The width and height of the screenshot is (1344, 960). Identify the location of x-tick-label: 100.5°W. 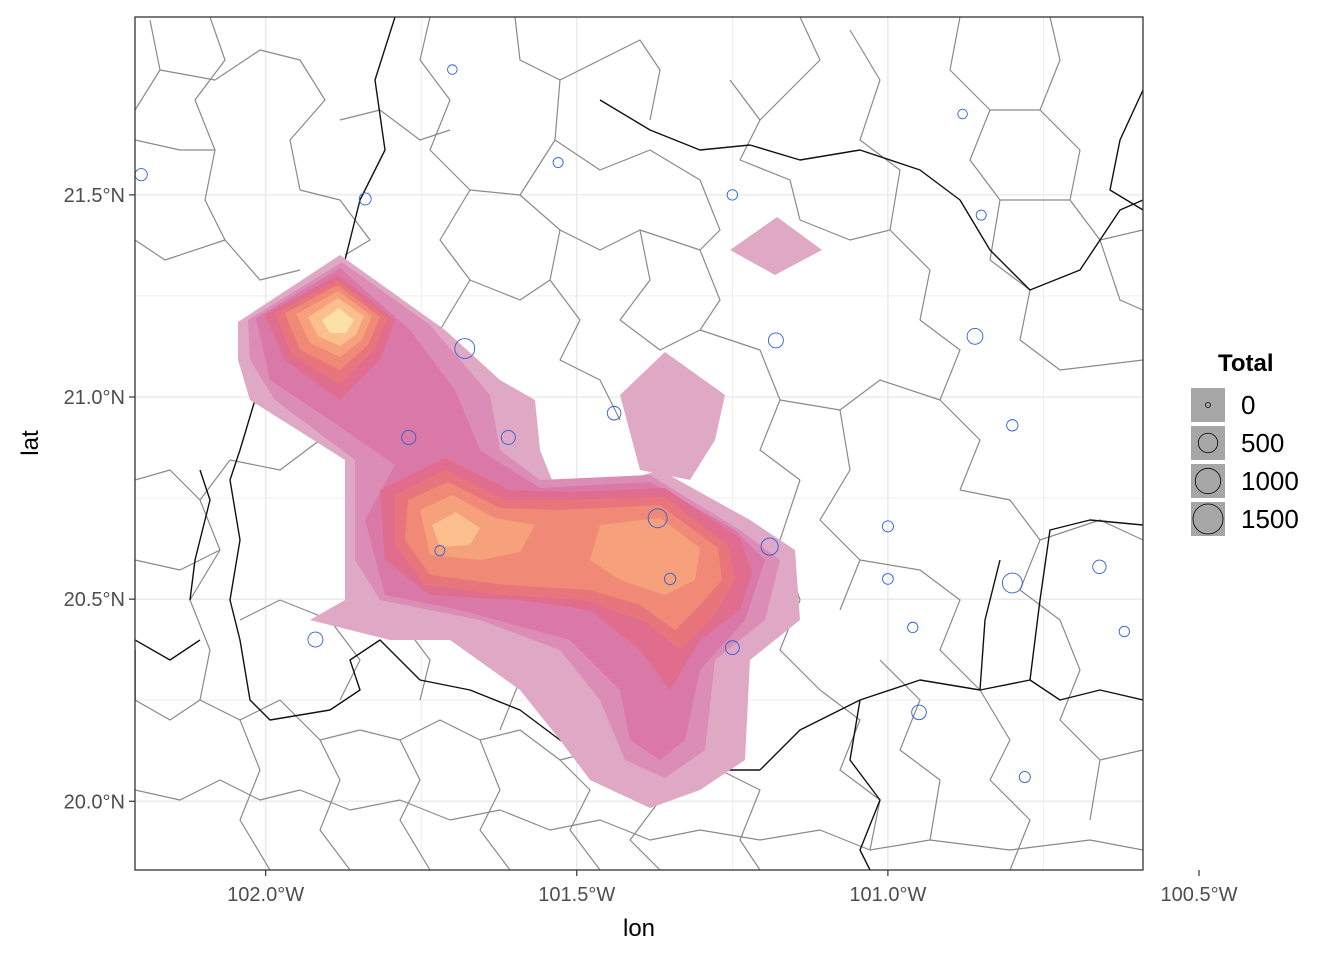
(1199, 895).